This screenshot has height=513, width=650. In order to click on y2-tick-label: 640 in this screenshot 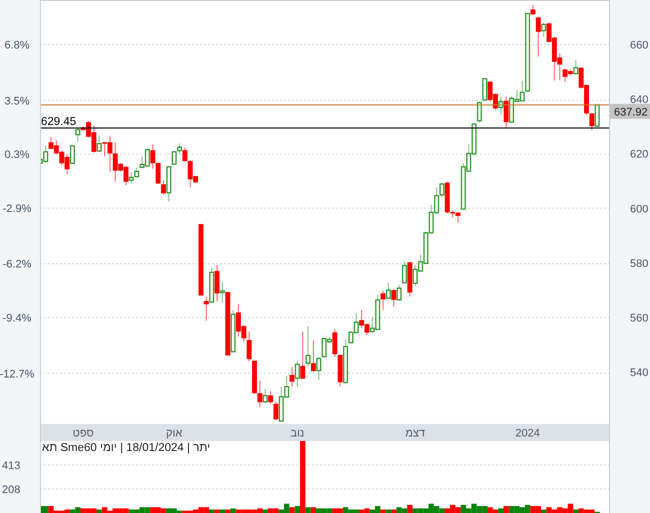, I will do `click(639, 100)`.